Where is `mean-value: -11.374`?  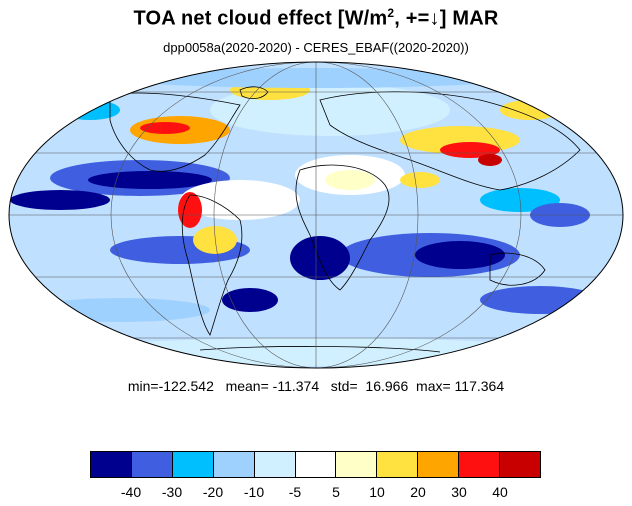 mean-value: -11.374 is located at coordinates (296, 386).